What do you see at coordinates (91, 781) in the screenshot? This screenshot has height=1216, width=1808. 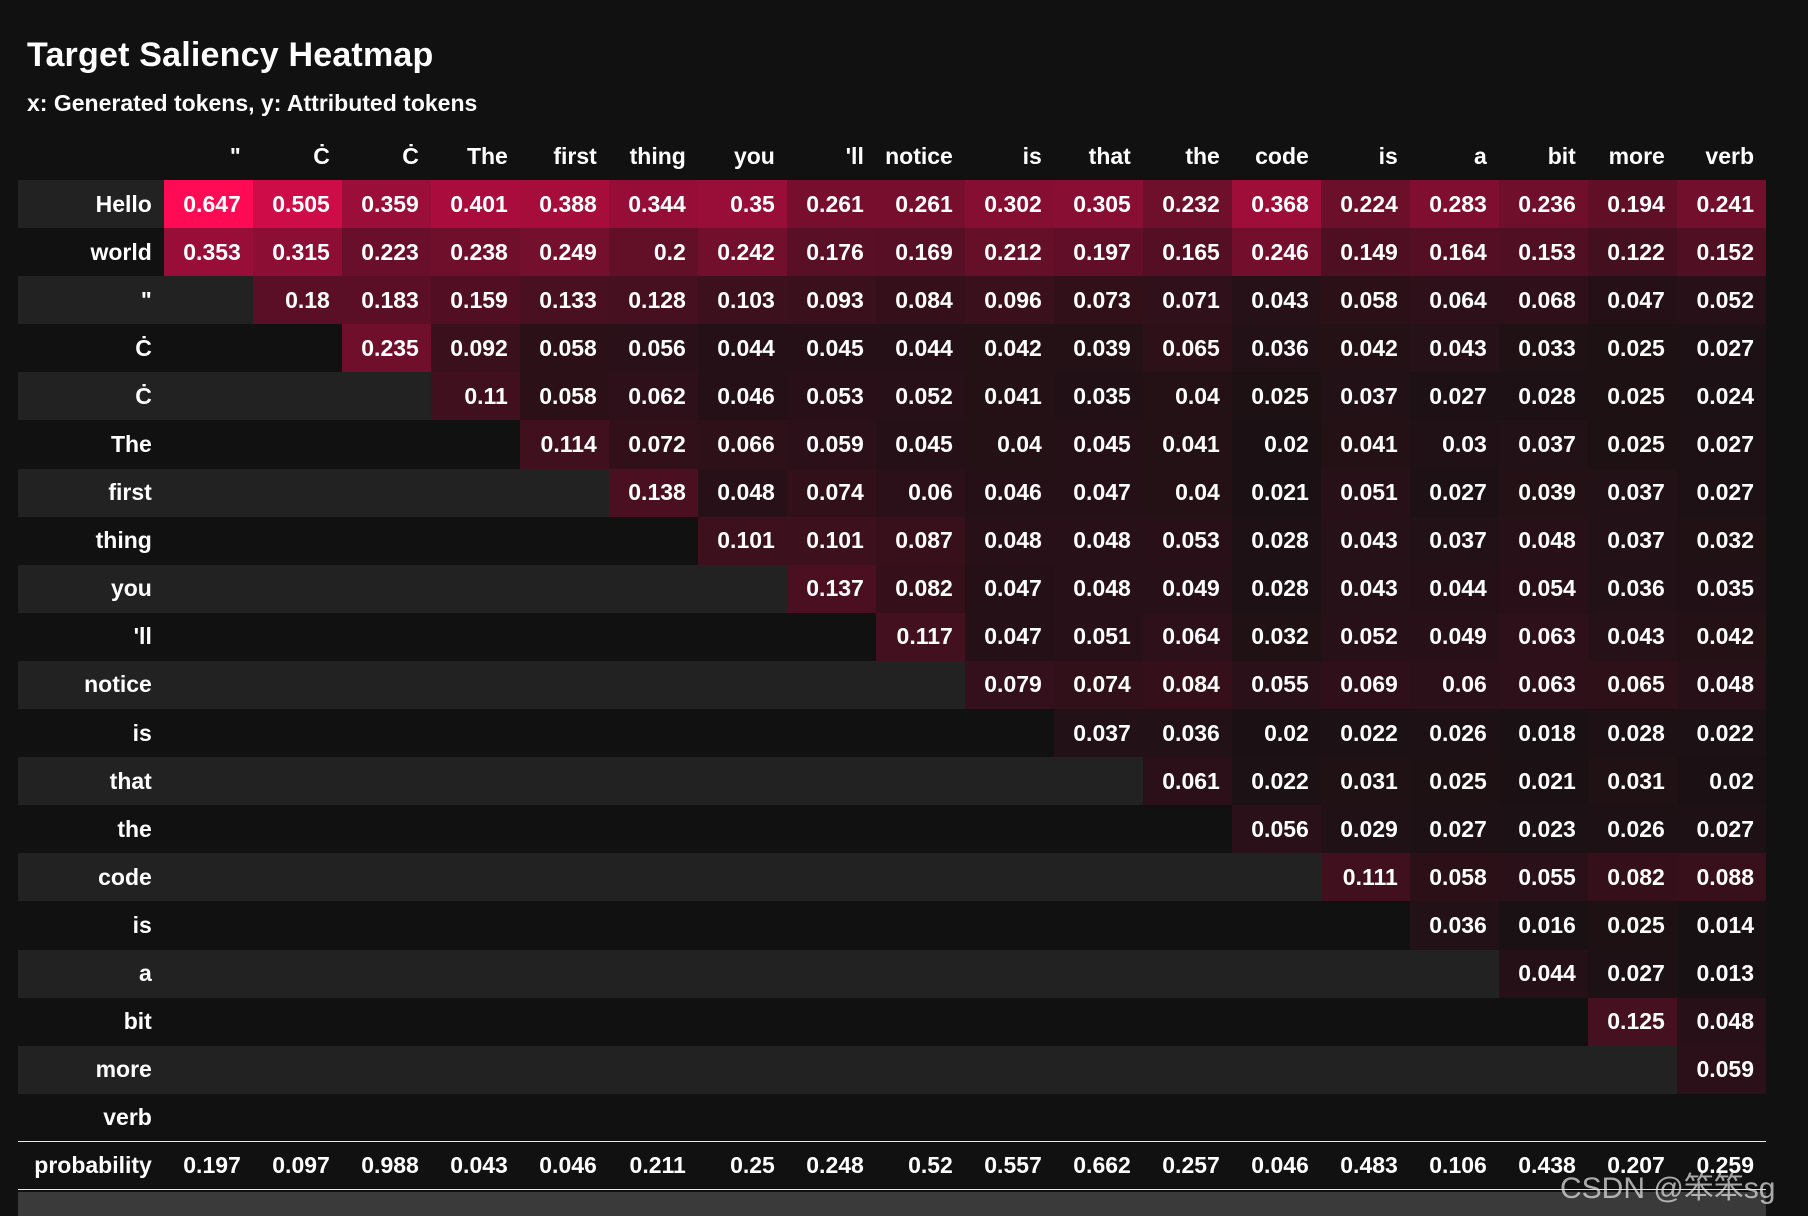 I see `y-token-label: that` at bounding box center [91, 781].